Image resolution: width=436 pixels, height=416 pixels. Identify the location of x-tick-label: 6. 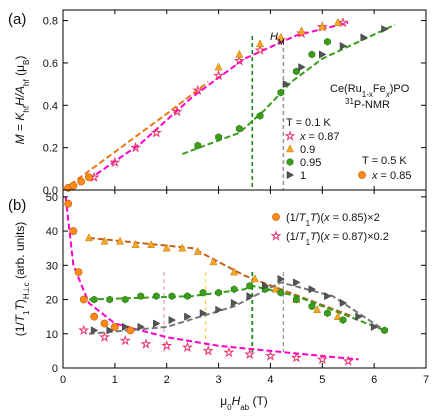
(374, 380).